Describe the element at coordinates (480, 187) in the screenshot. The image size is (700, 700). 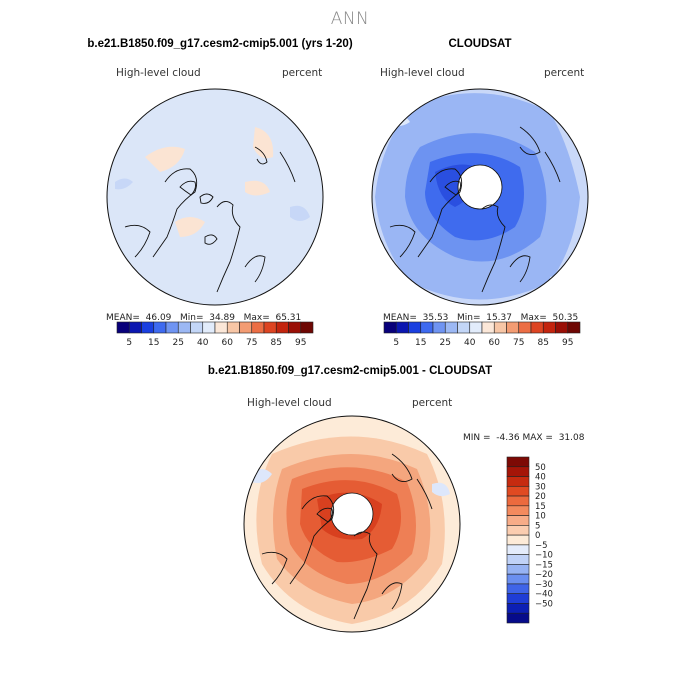
I see `panel2-pole-hole` at that location.